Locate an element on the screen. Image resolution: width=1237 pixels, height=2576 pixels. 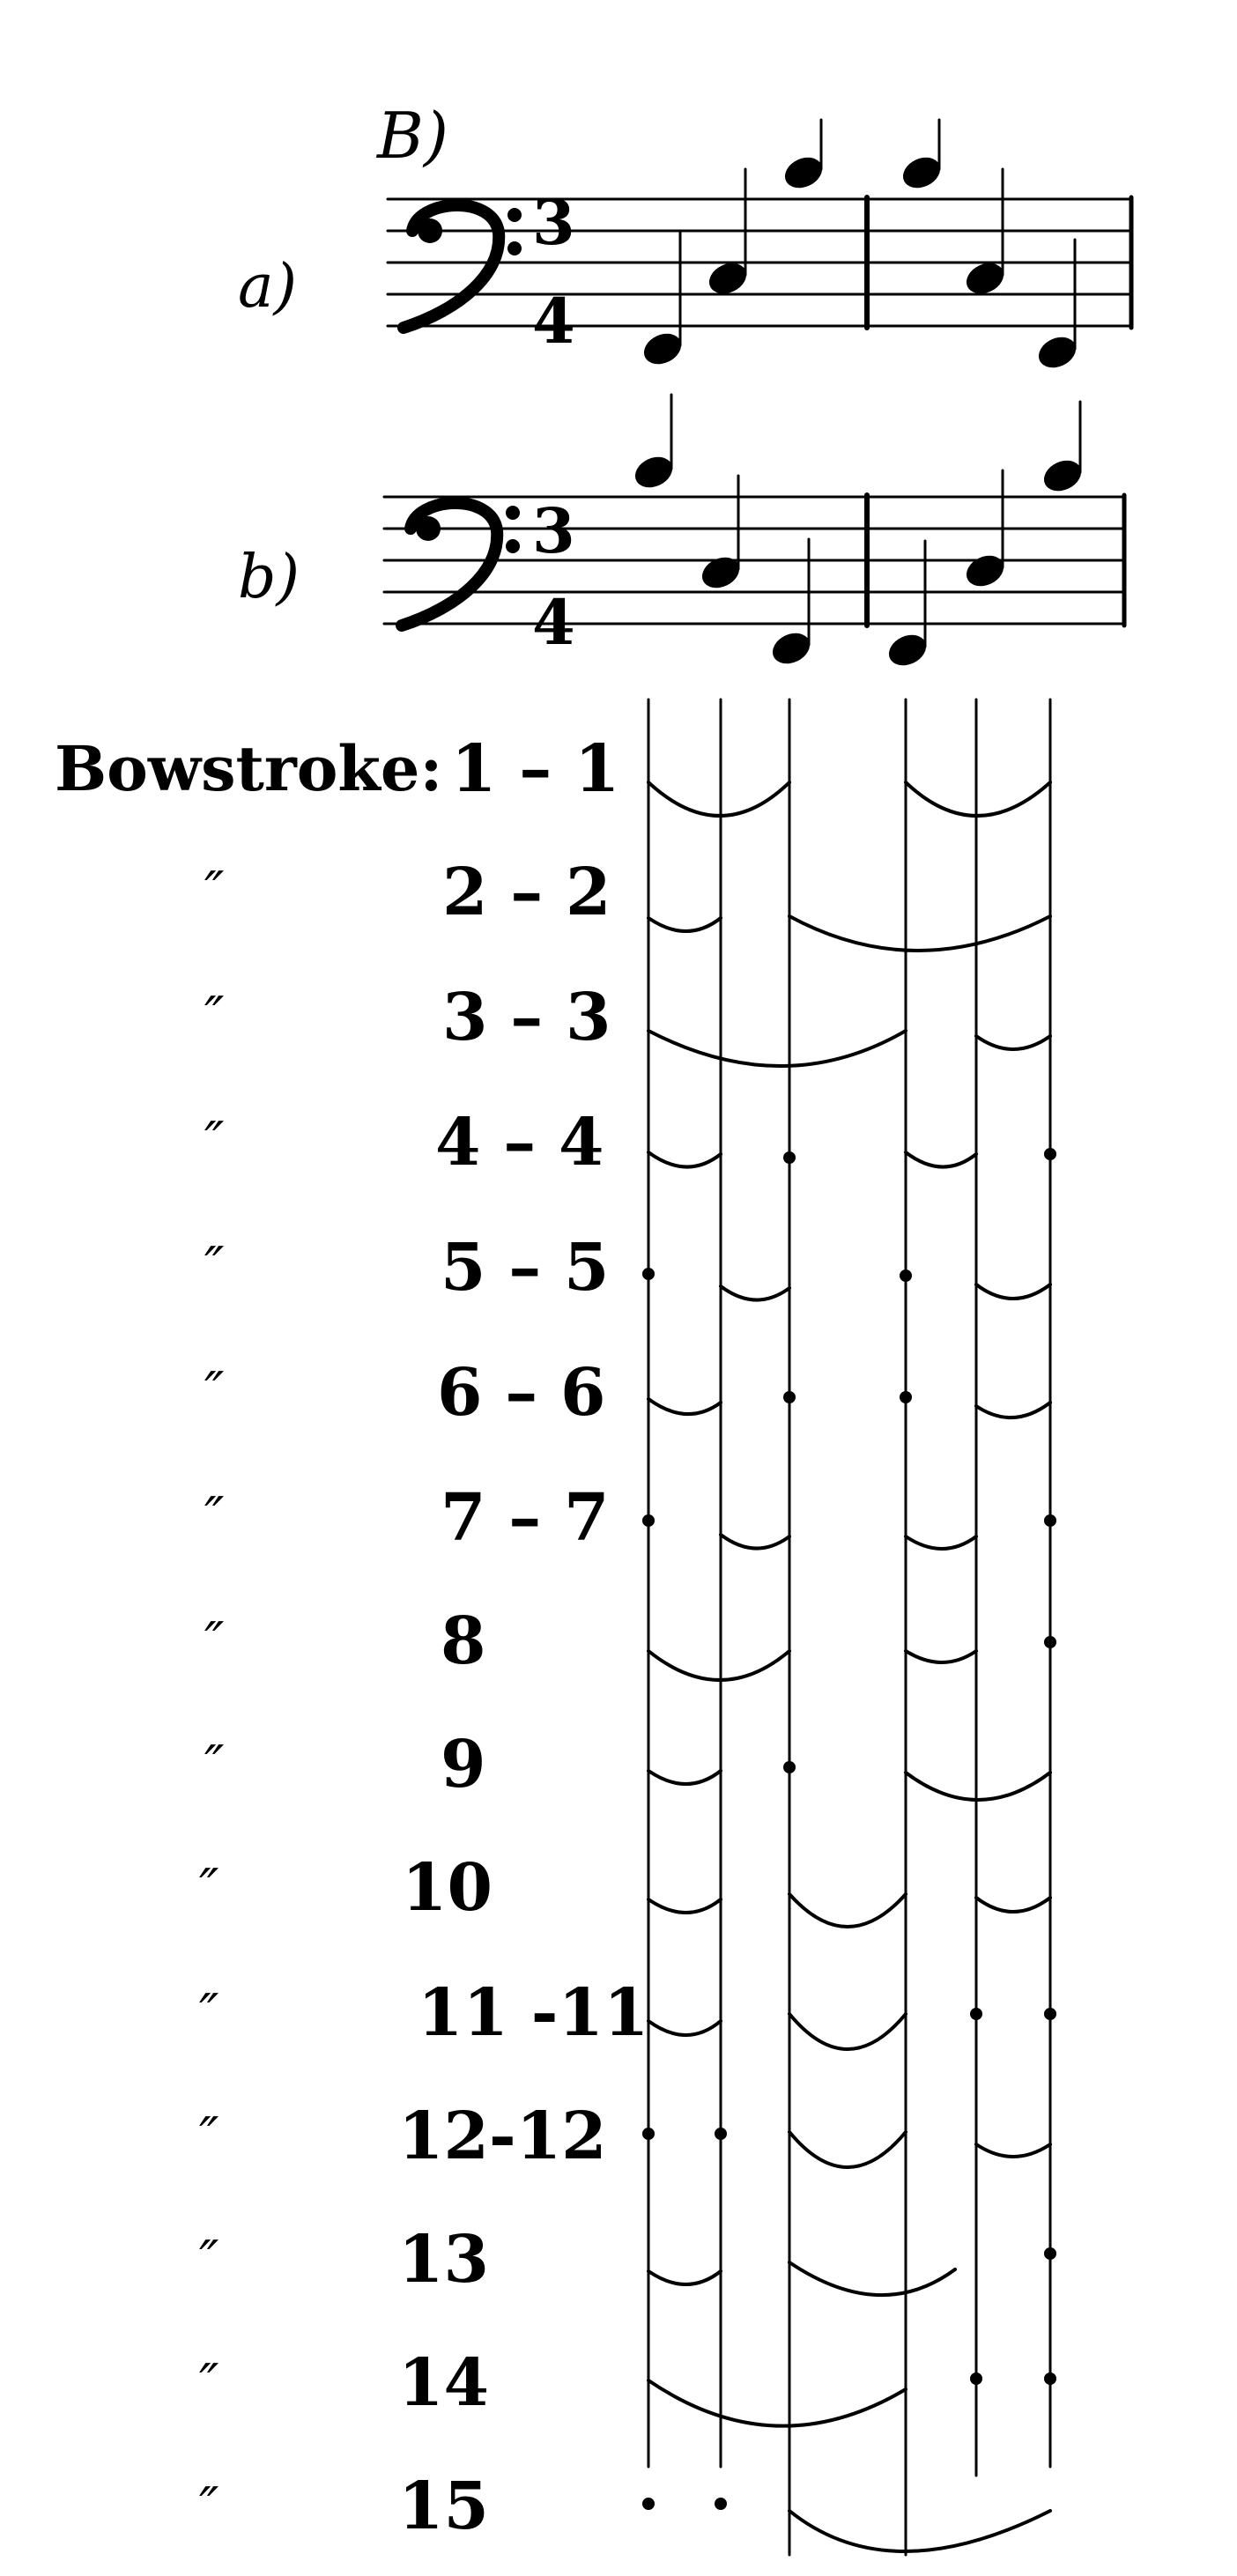
row-number: 7 – 7 is located at coordinates (525, 1518).